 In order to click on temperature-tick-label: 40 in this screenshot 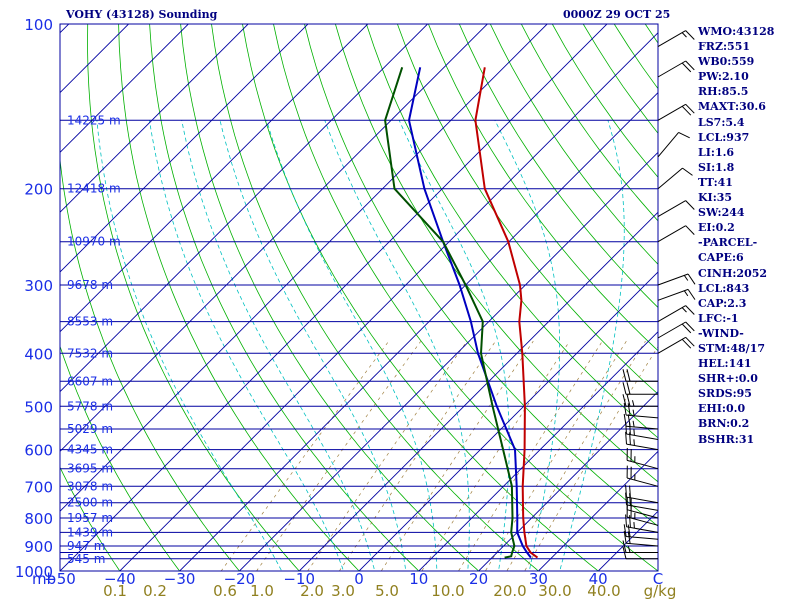, I will do `click(598, 579)`.